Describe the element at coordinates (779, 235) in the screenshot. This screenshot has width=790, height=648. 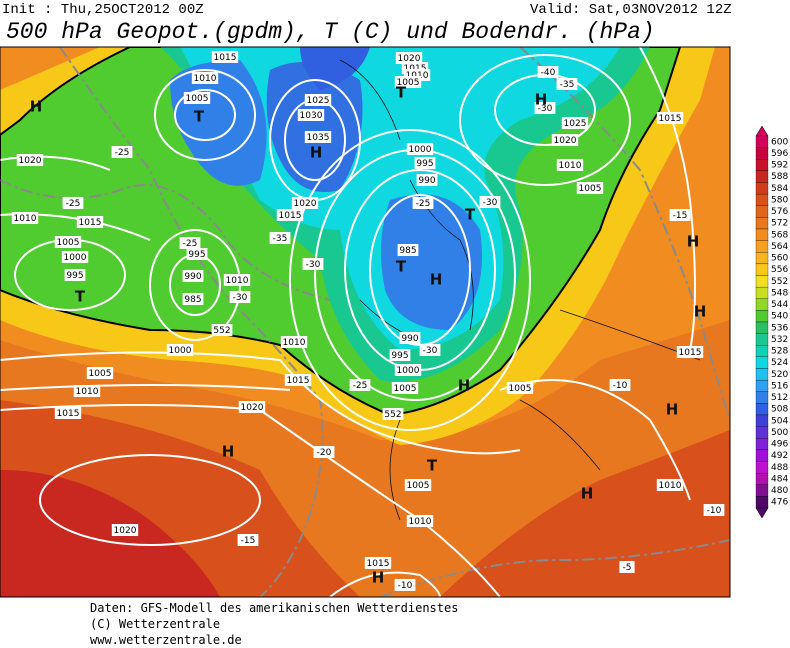
I see `colorbar-label: 568` at that location.